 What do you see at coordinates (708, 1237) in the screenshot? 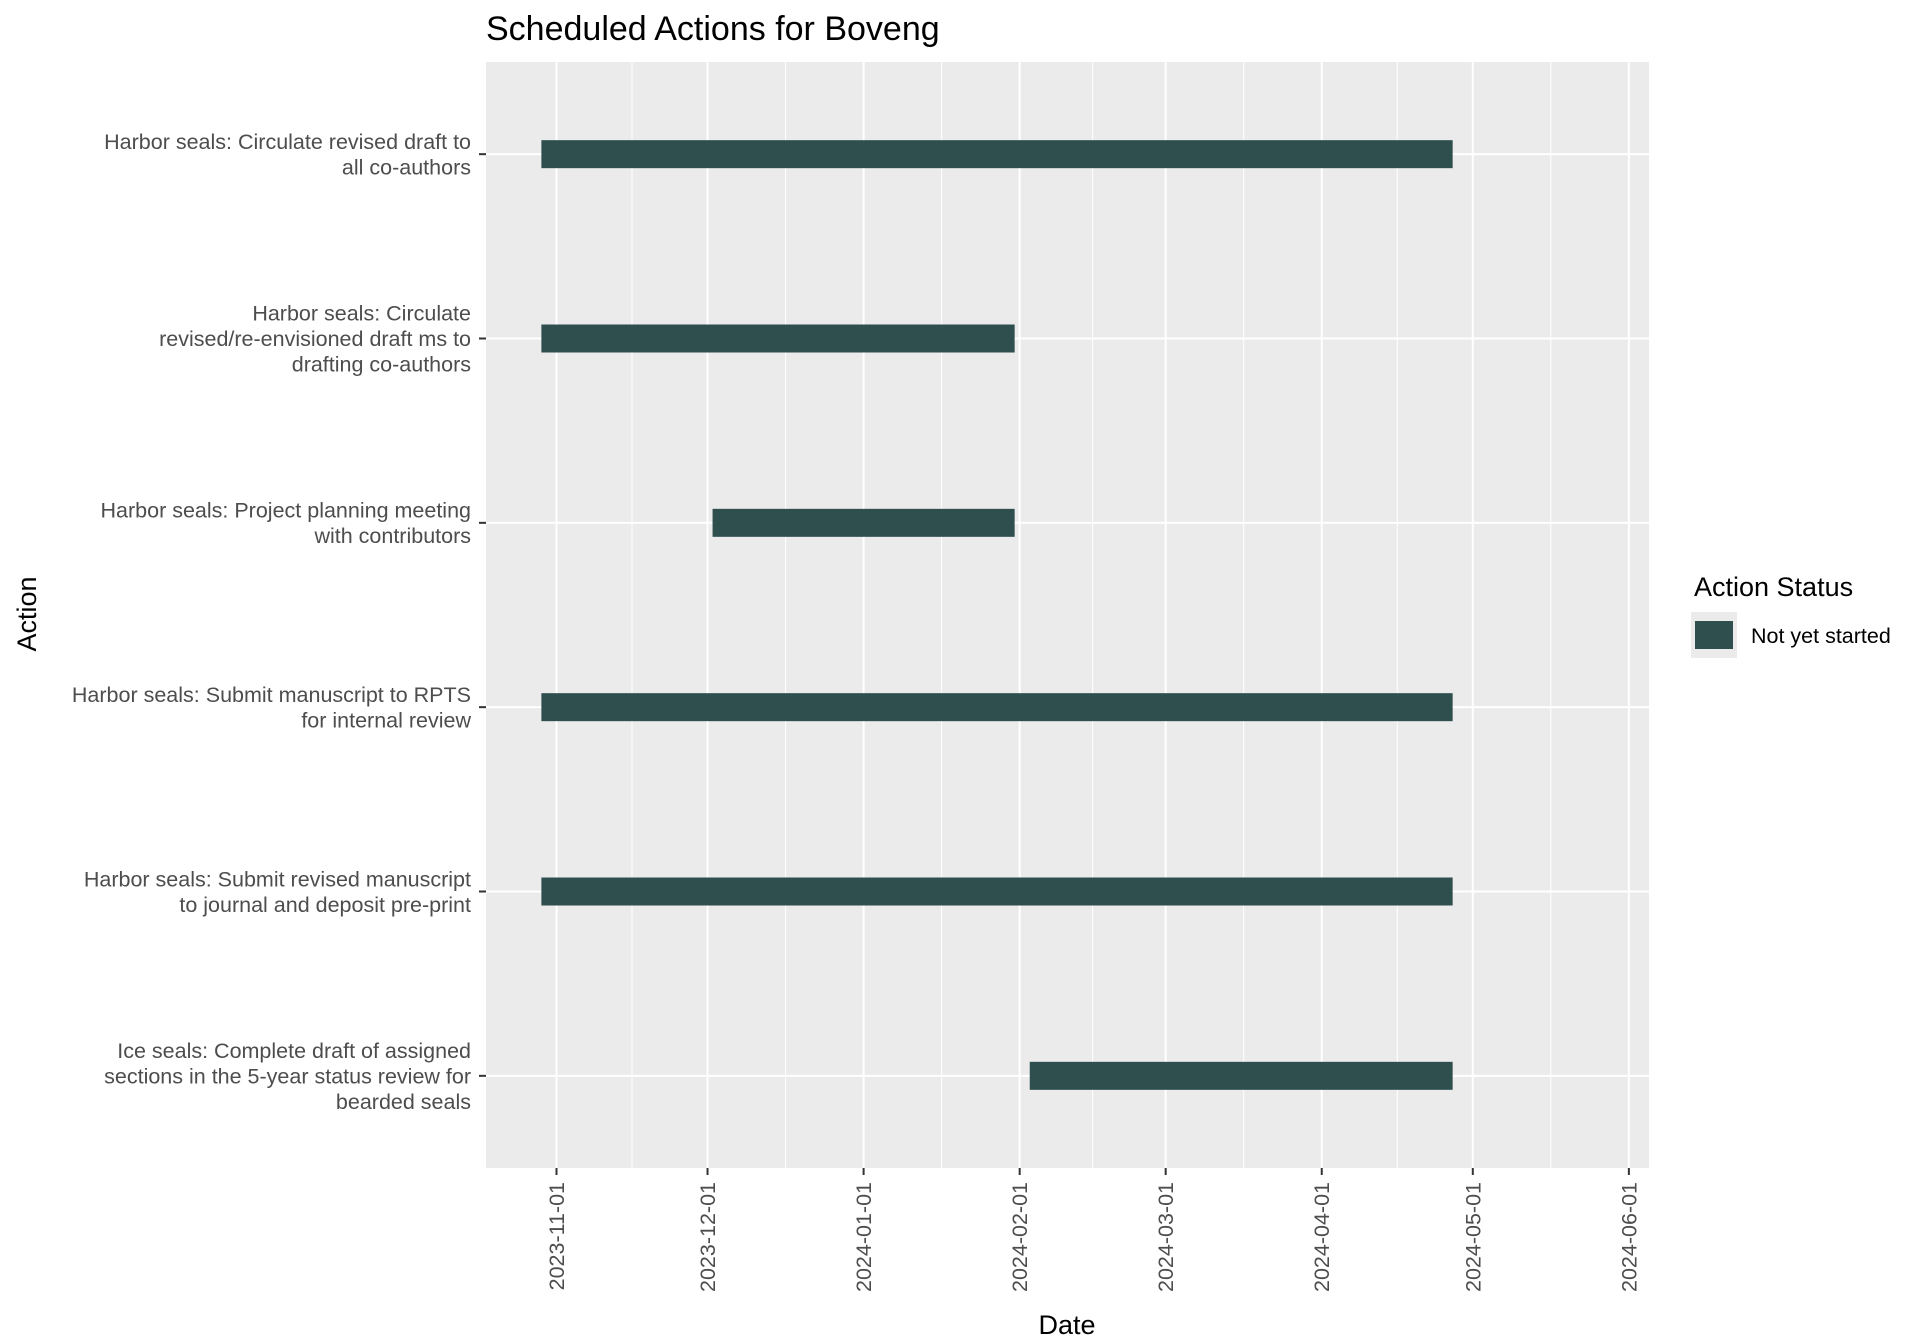
I see `x-tick-label: 2023-12-01` at bounding box center [708, 1237].